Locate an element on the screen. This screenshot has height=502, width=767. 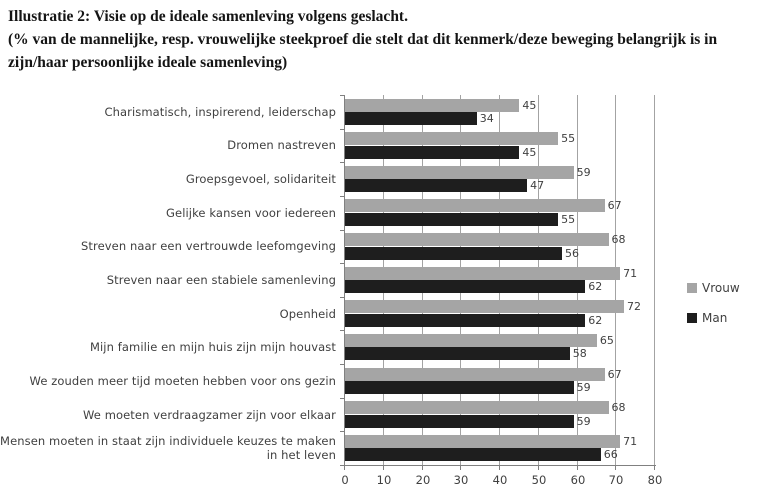
category-row: Groepsgevoel, solidariteit 59 47 is located at coordinates (383, 179).